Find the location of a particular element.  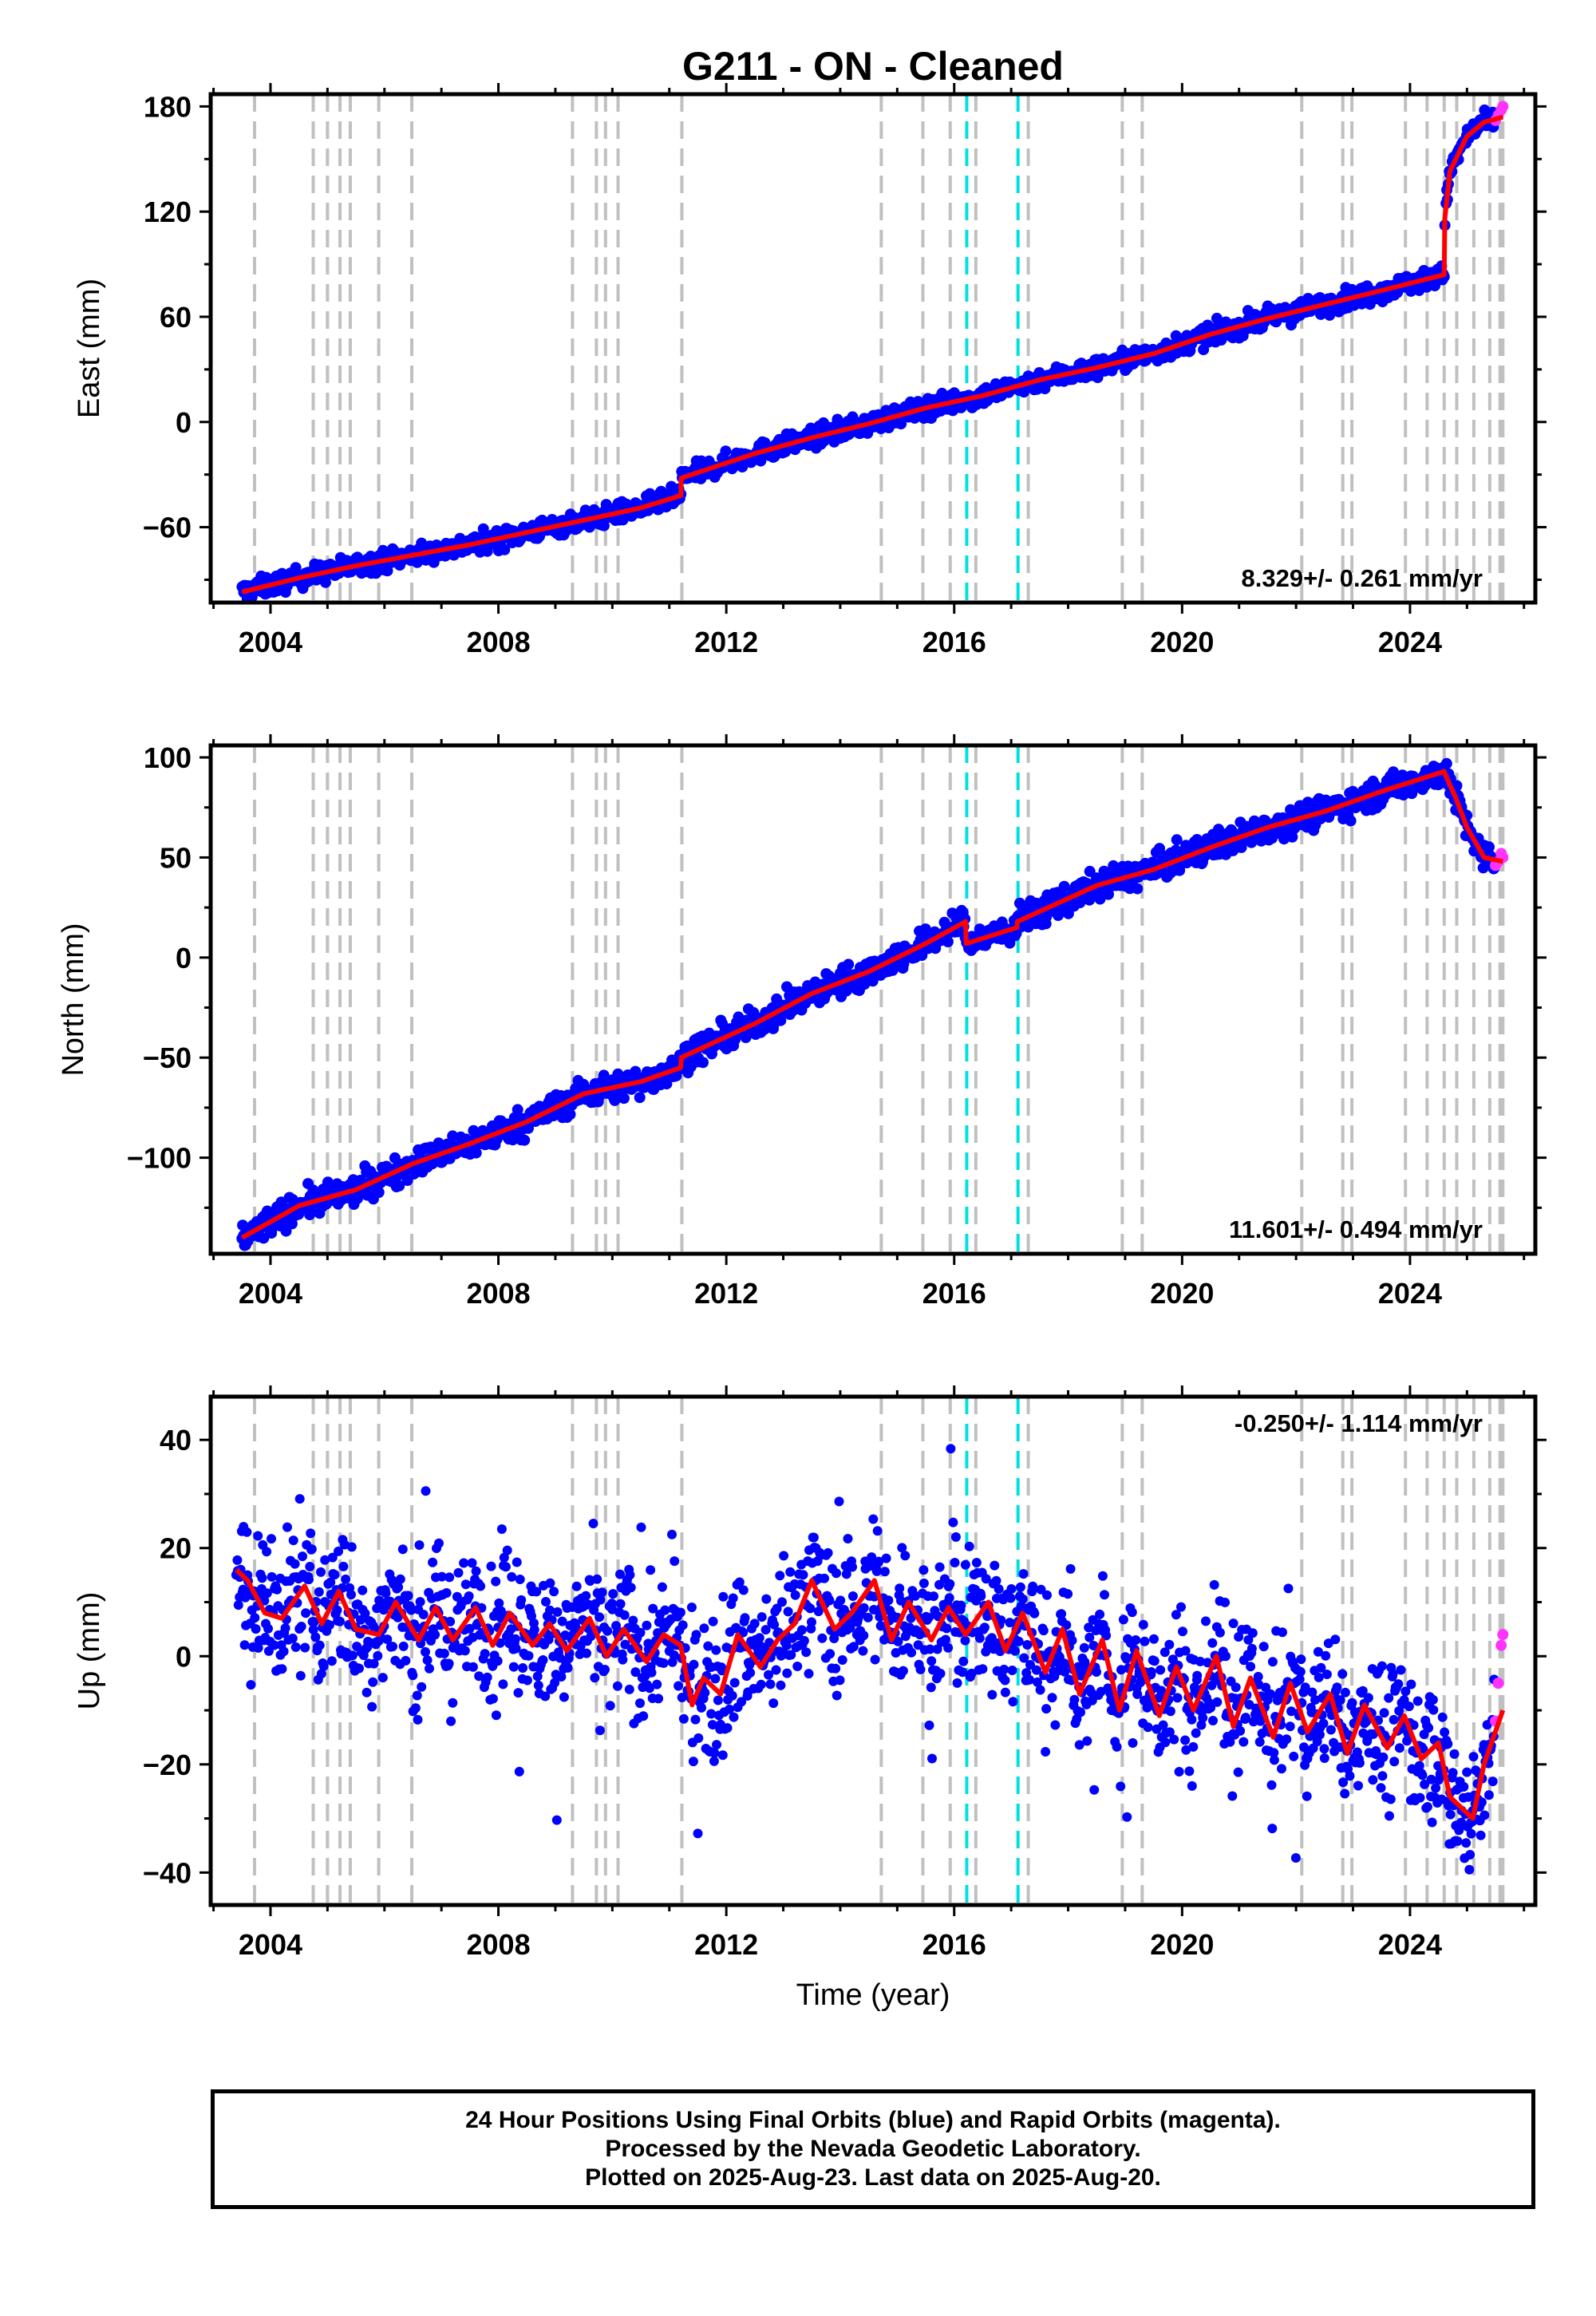

figure-title: G211 - ON - Cleaned is located at coordinates (873, 66).